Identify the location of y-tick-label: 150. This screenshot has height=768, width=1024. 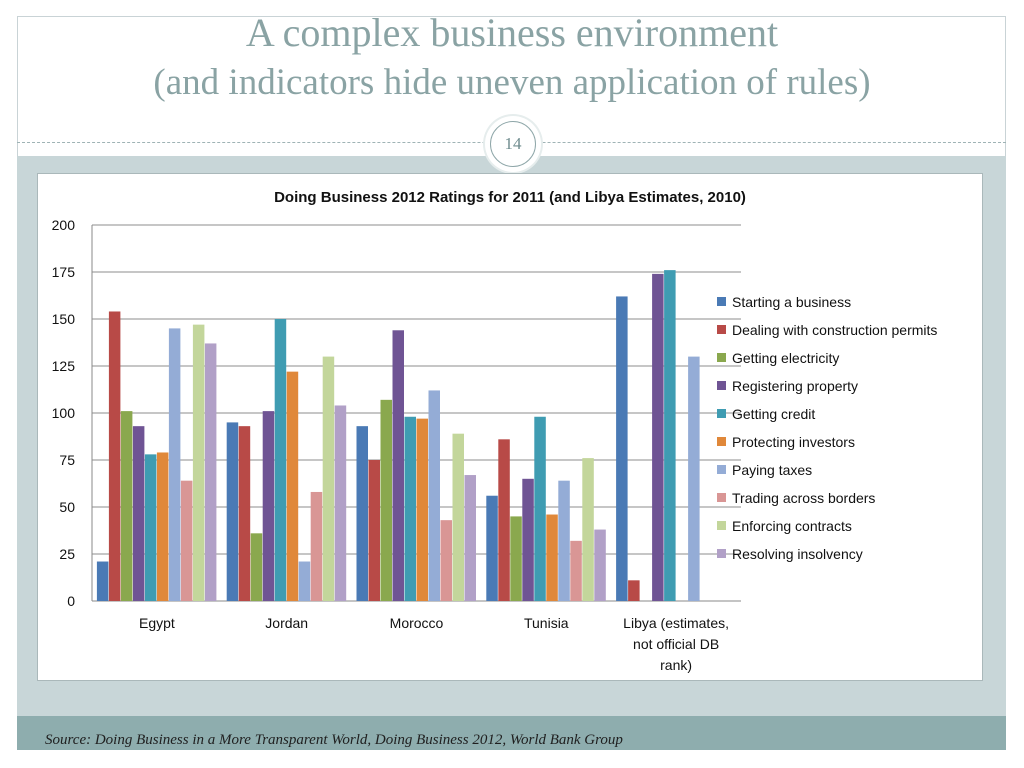
(64, 319).